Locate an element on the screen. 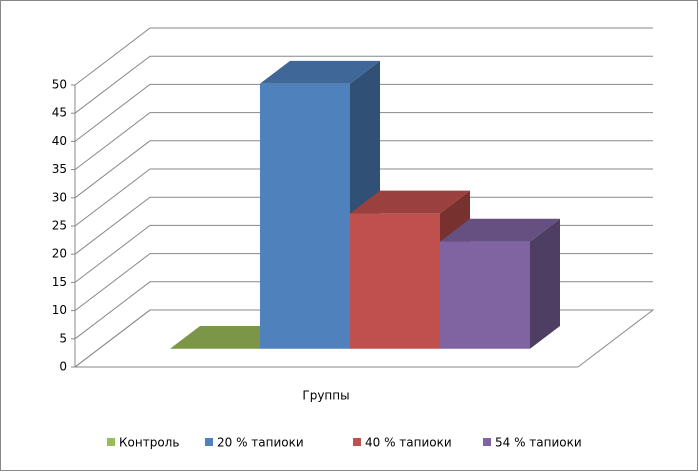 Image resolution: width=699 pixels, height=472 pixels. y-tick-label: 5 is located at coordinates (63, 338).